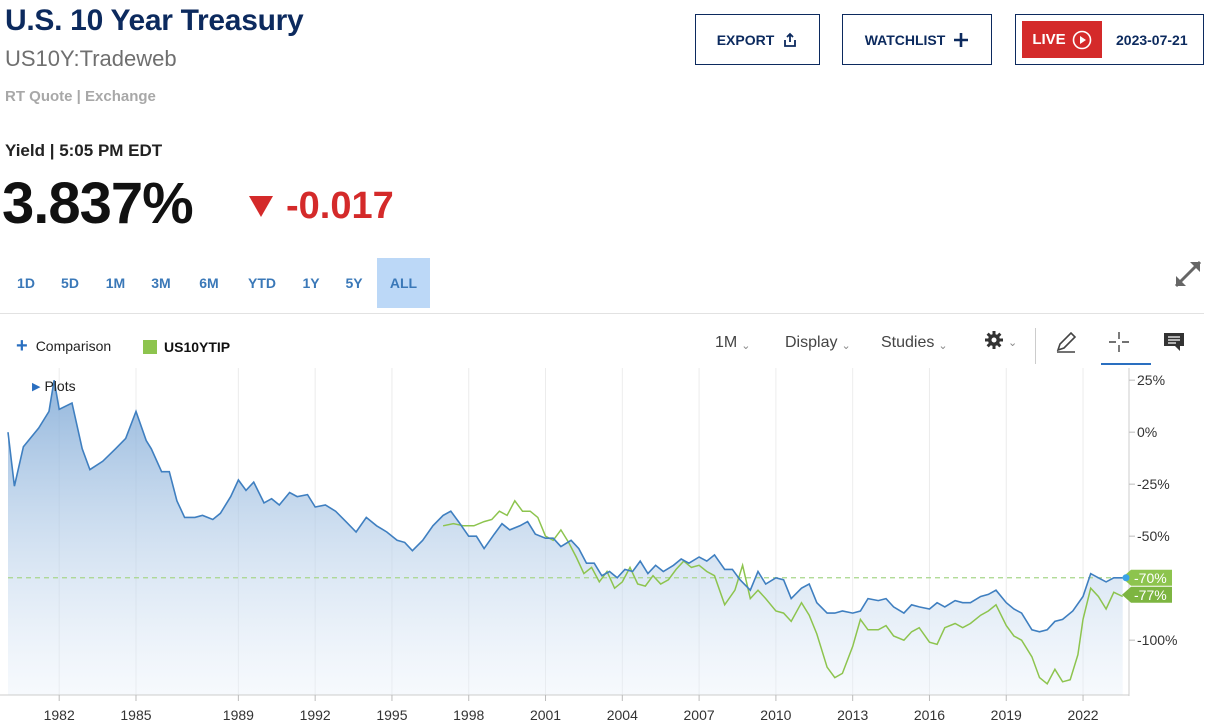  Describe the element at coordinates (1153, 510) in the screenshot. I see `y-axis-ticks: 25% 0% -25% -50% -100%` at that location.